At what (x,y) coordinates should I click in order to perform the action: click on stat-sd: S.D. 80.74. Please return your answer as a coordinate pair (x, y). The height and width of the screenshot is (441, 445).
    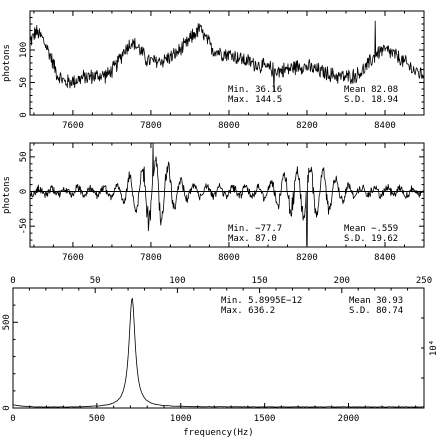
    Looking at the image, I should click on (376, 311).